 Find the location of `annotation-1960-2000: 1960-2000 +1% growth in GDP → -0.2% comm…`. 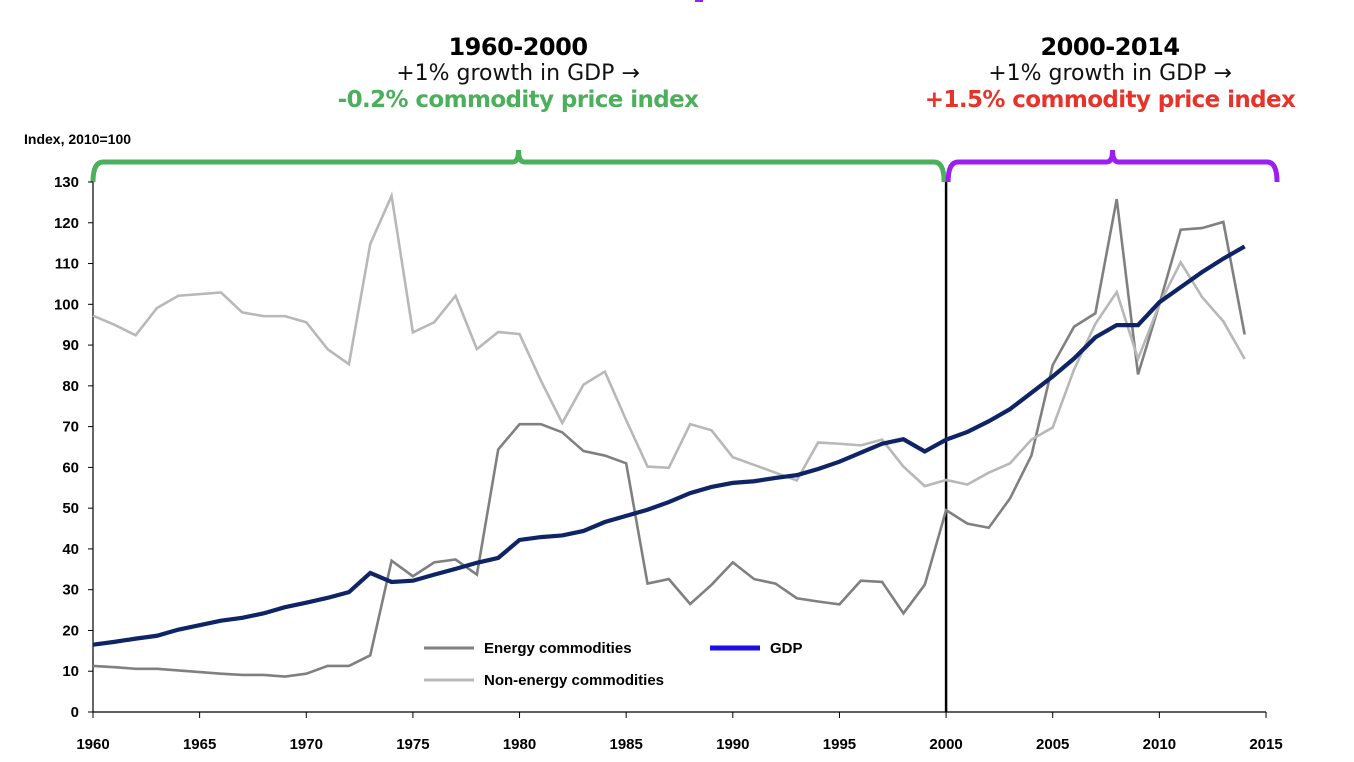

annotation-1960-2000: 1960-2000 +1% growth in GDP → -0.2% comm… is located at coordinates (518, 73).